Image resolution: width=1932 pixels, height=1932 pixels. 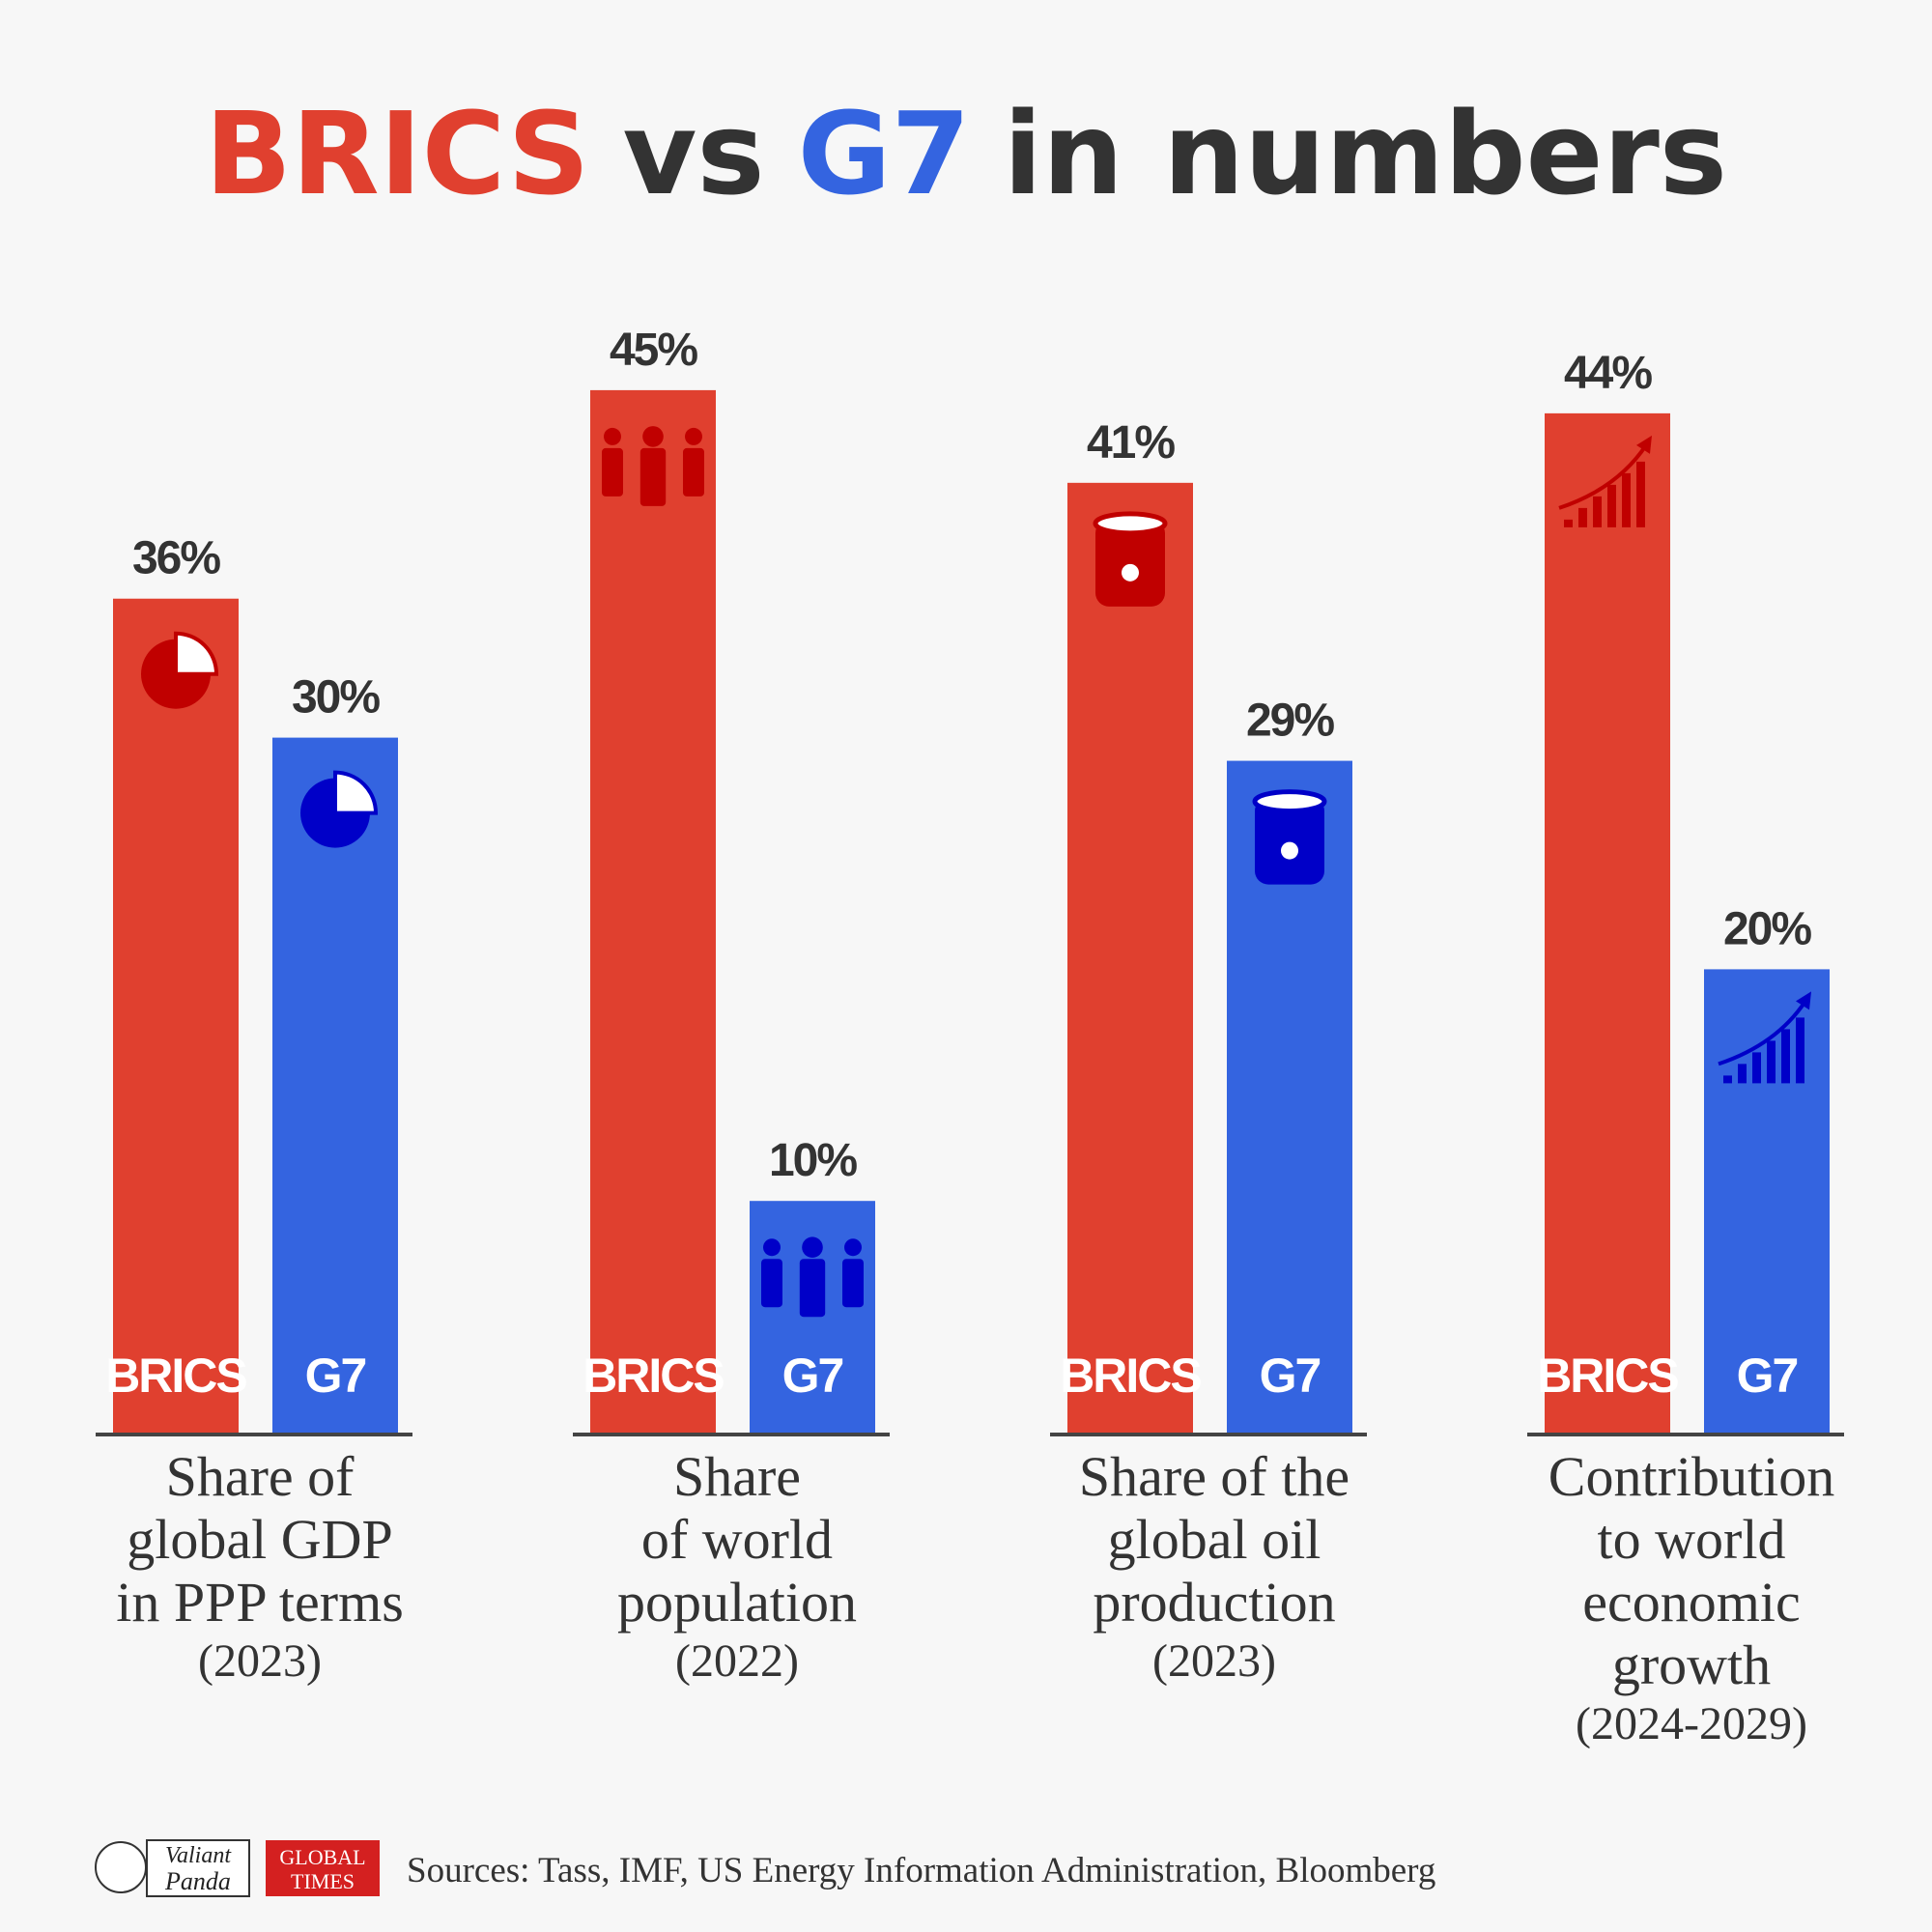 What do you see at coordinates (1214, 1476) in the screenshot?
I see `panel-label: Share of the` at bounding box center [1214, 1476].